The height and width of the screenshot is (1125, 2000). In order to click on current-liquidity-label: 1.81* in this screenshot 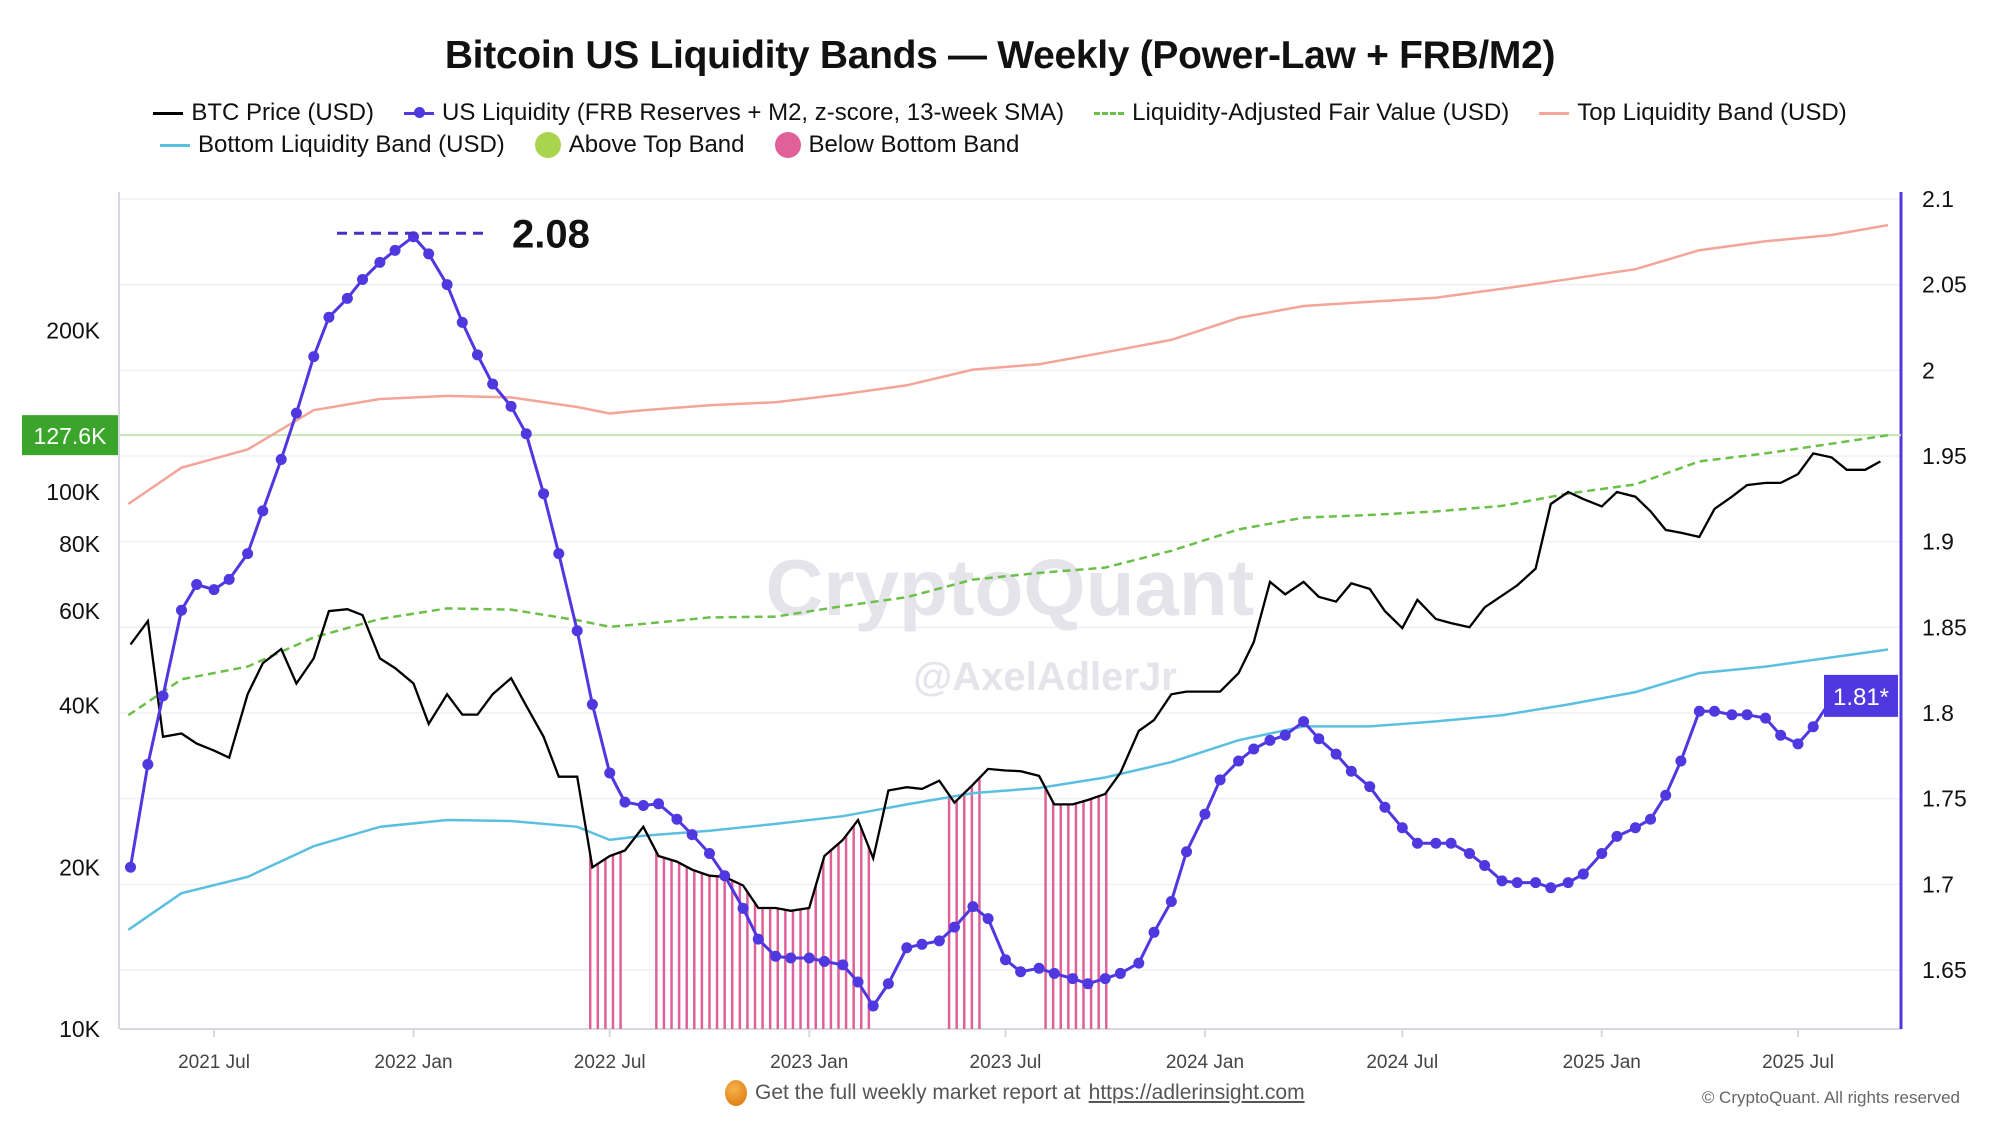, I will do `click(1861, 697)`.